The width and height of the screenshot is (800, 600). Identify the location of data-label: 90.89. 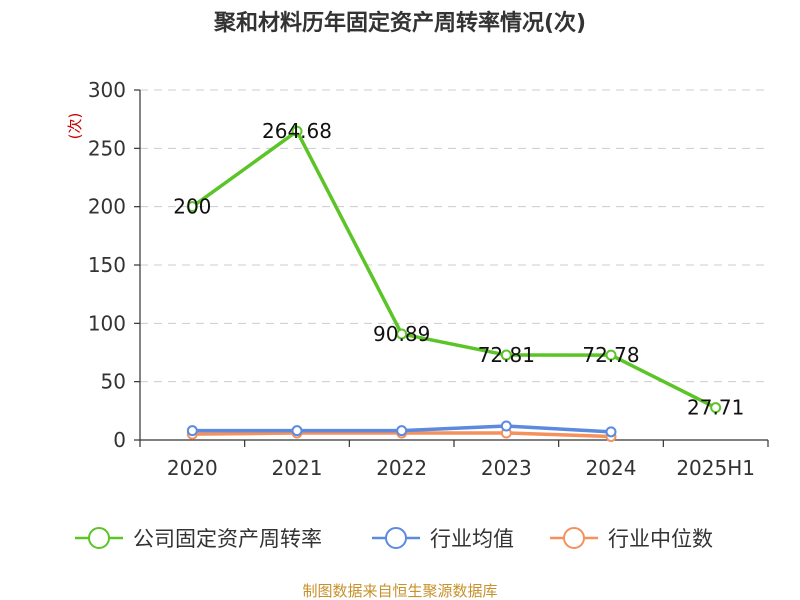
(401, 334).